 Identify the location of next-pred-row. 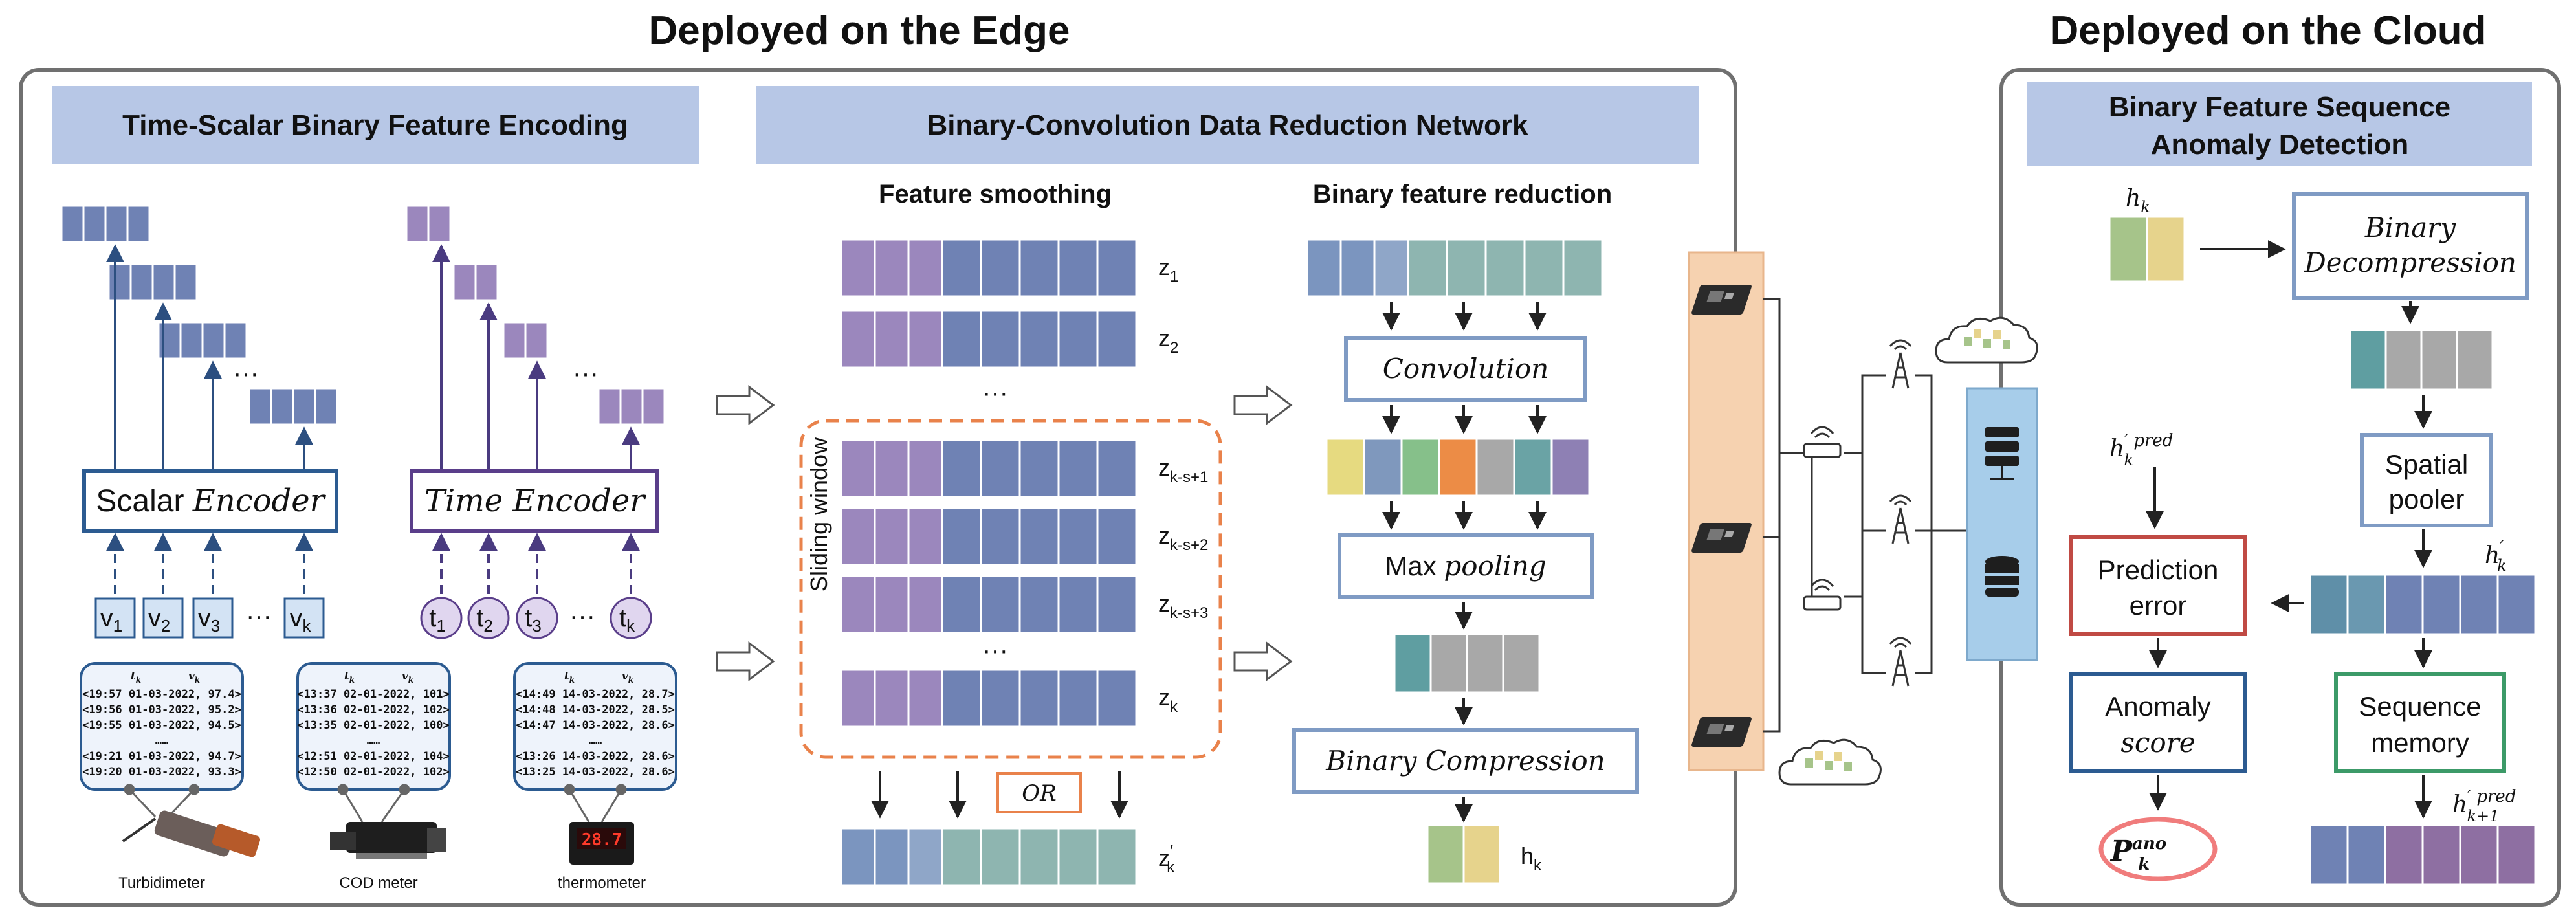
(2423, 855).